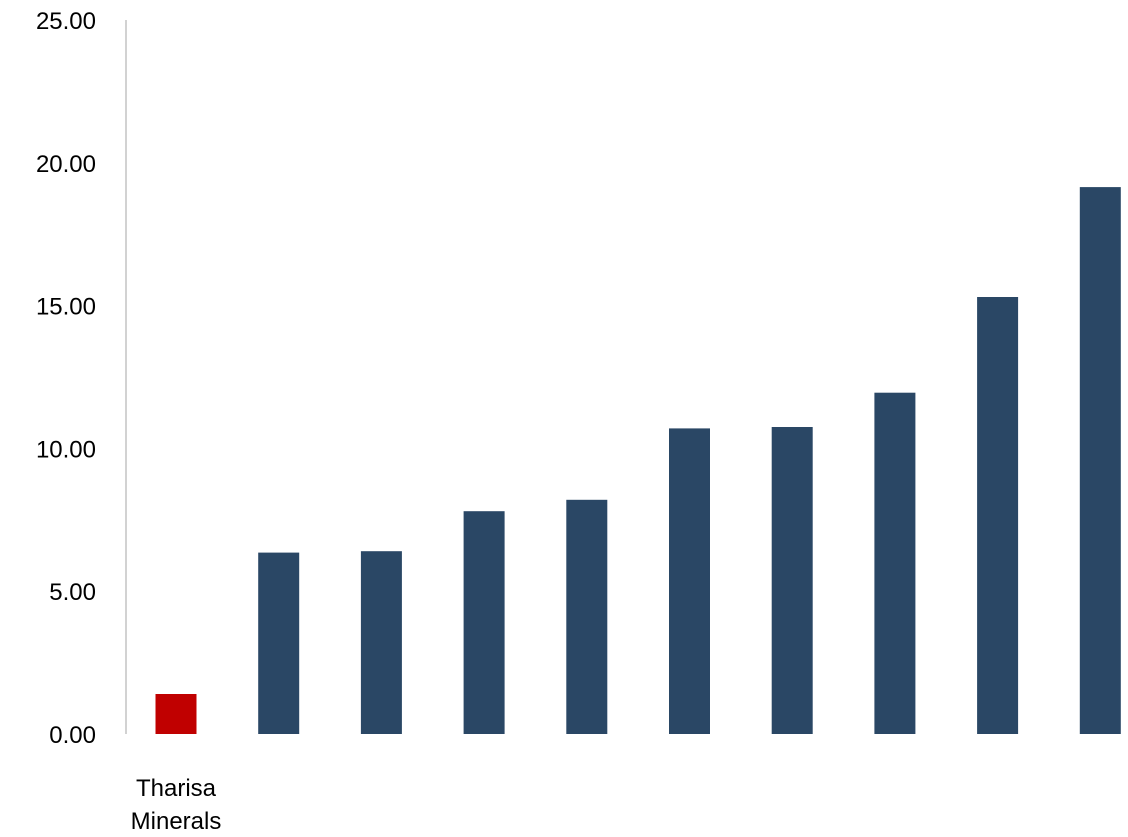  I want to click on x-category-label: Tharisa Minerals, so click(176, 805).